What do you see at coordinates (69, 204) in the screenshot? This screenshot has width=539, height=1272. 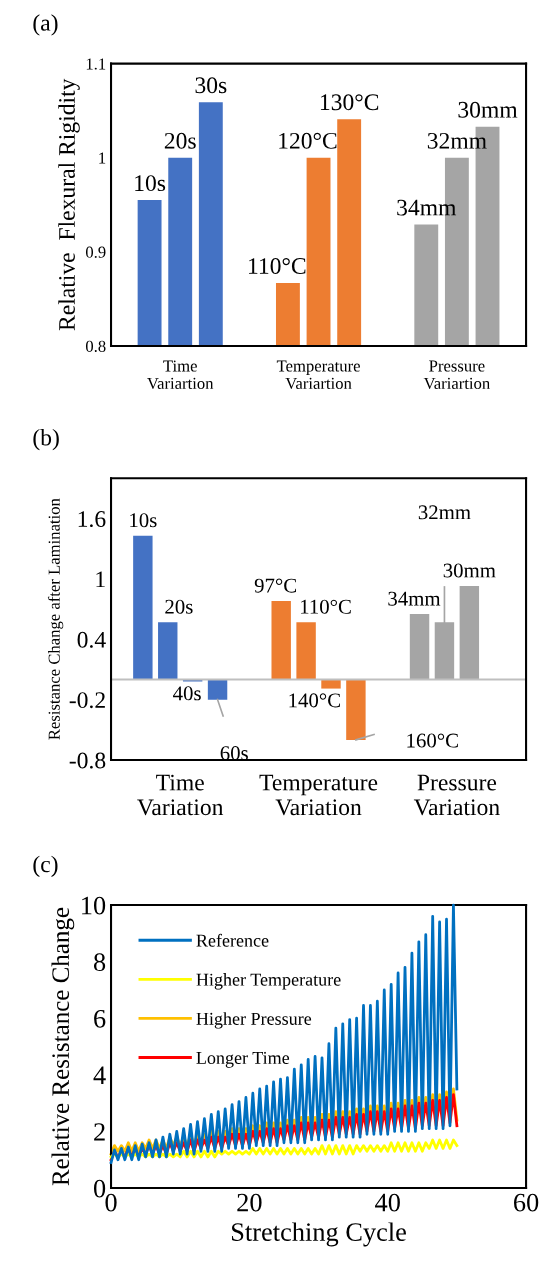 I see `y-axis-title: Relative Flexural Rigidity` at bounding box center [69, 204].